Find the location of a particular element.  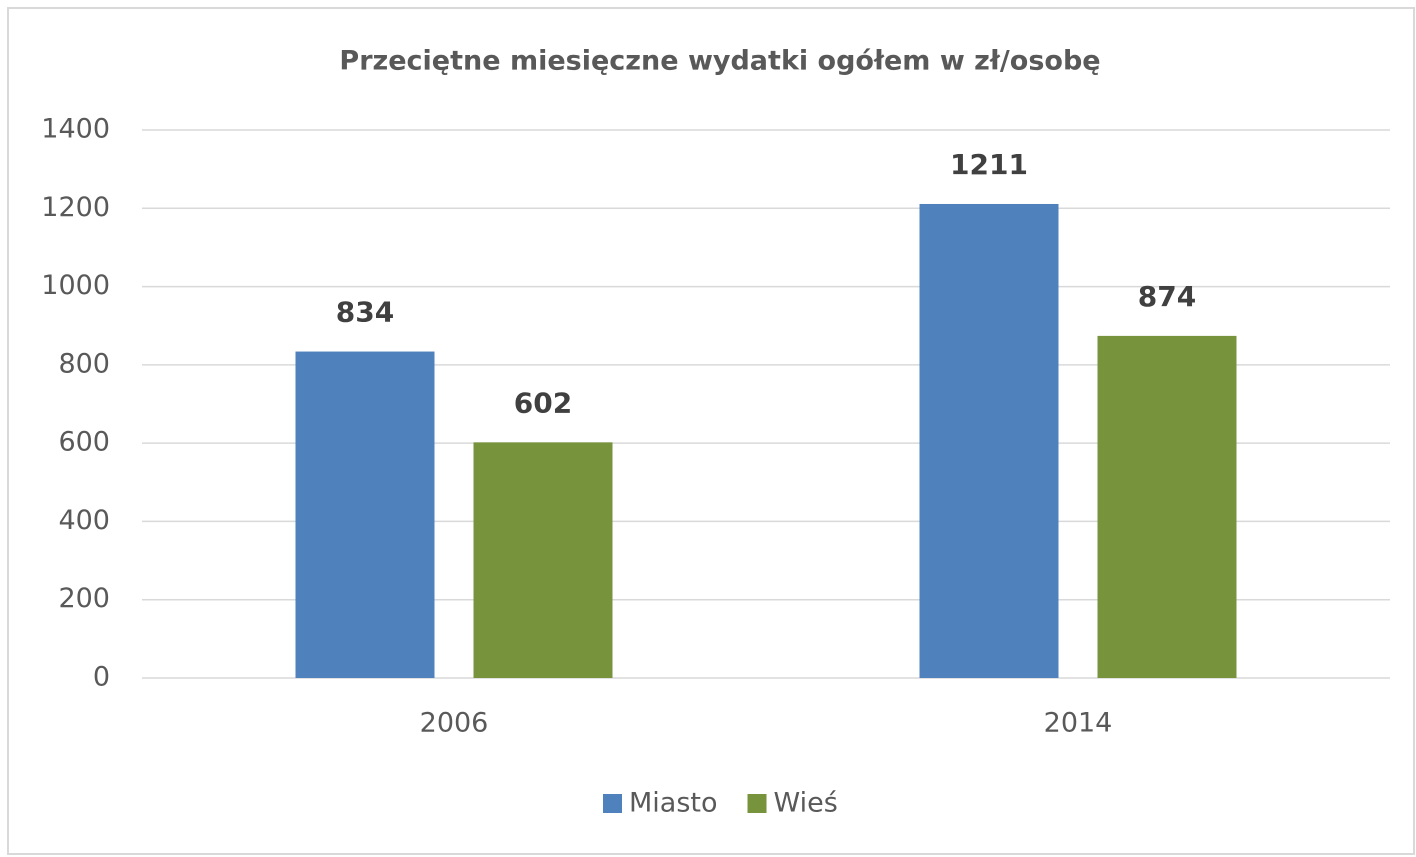

data-label: 602 is located at coordinates (543, 402).